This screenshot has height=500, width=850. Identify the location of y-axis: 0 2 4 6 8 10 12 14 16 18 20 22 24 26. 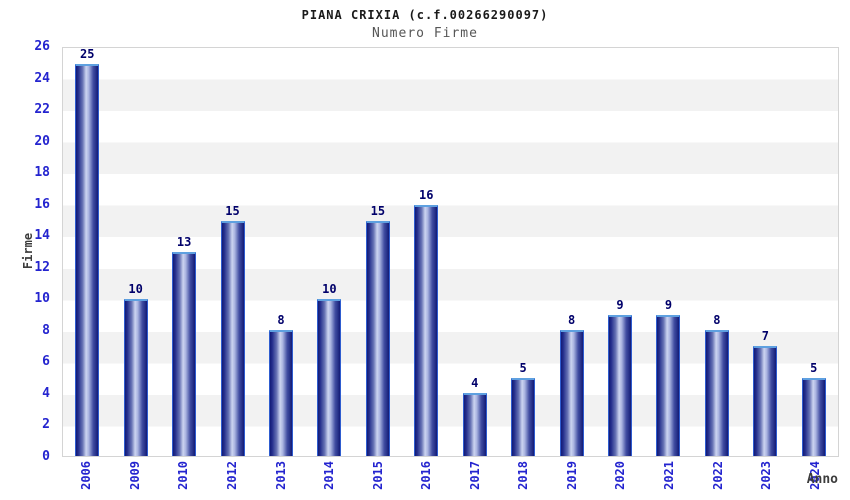
(28, 252).